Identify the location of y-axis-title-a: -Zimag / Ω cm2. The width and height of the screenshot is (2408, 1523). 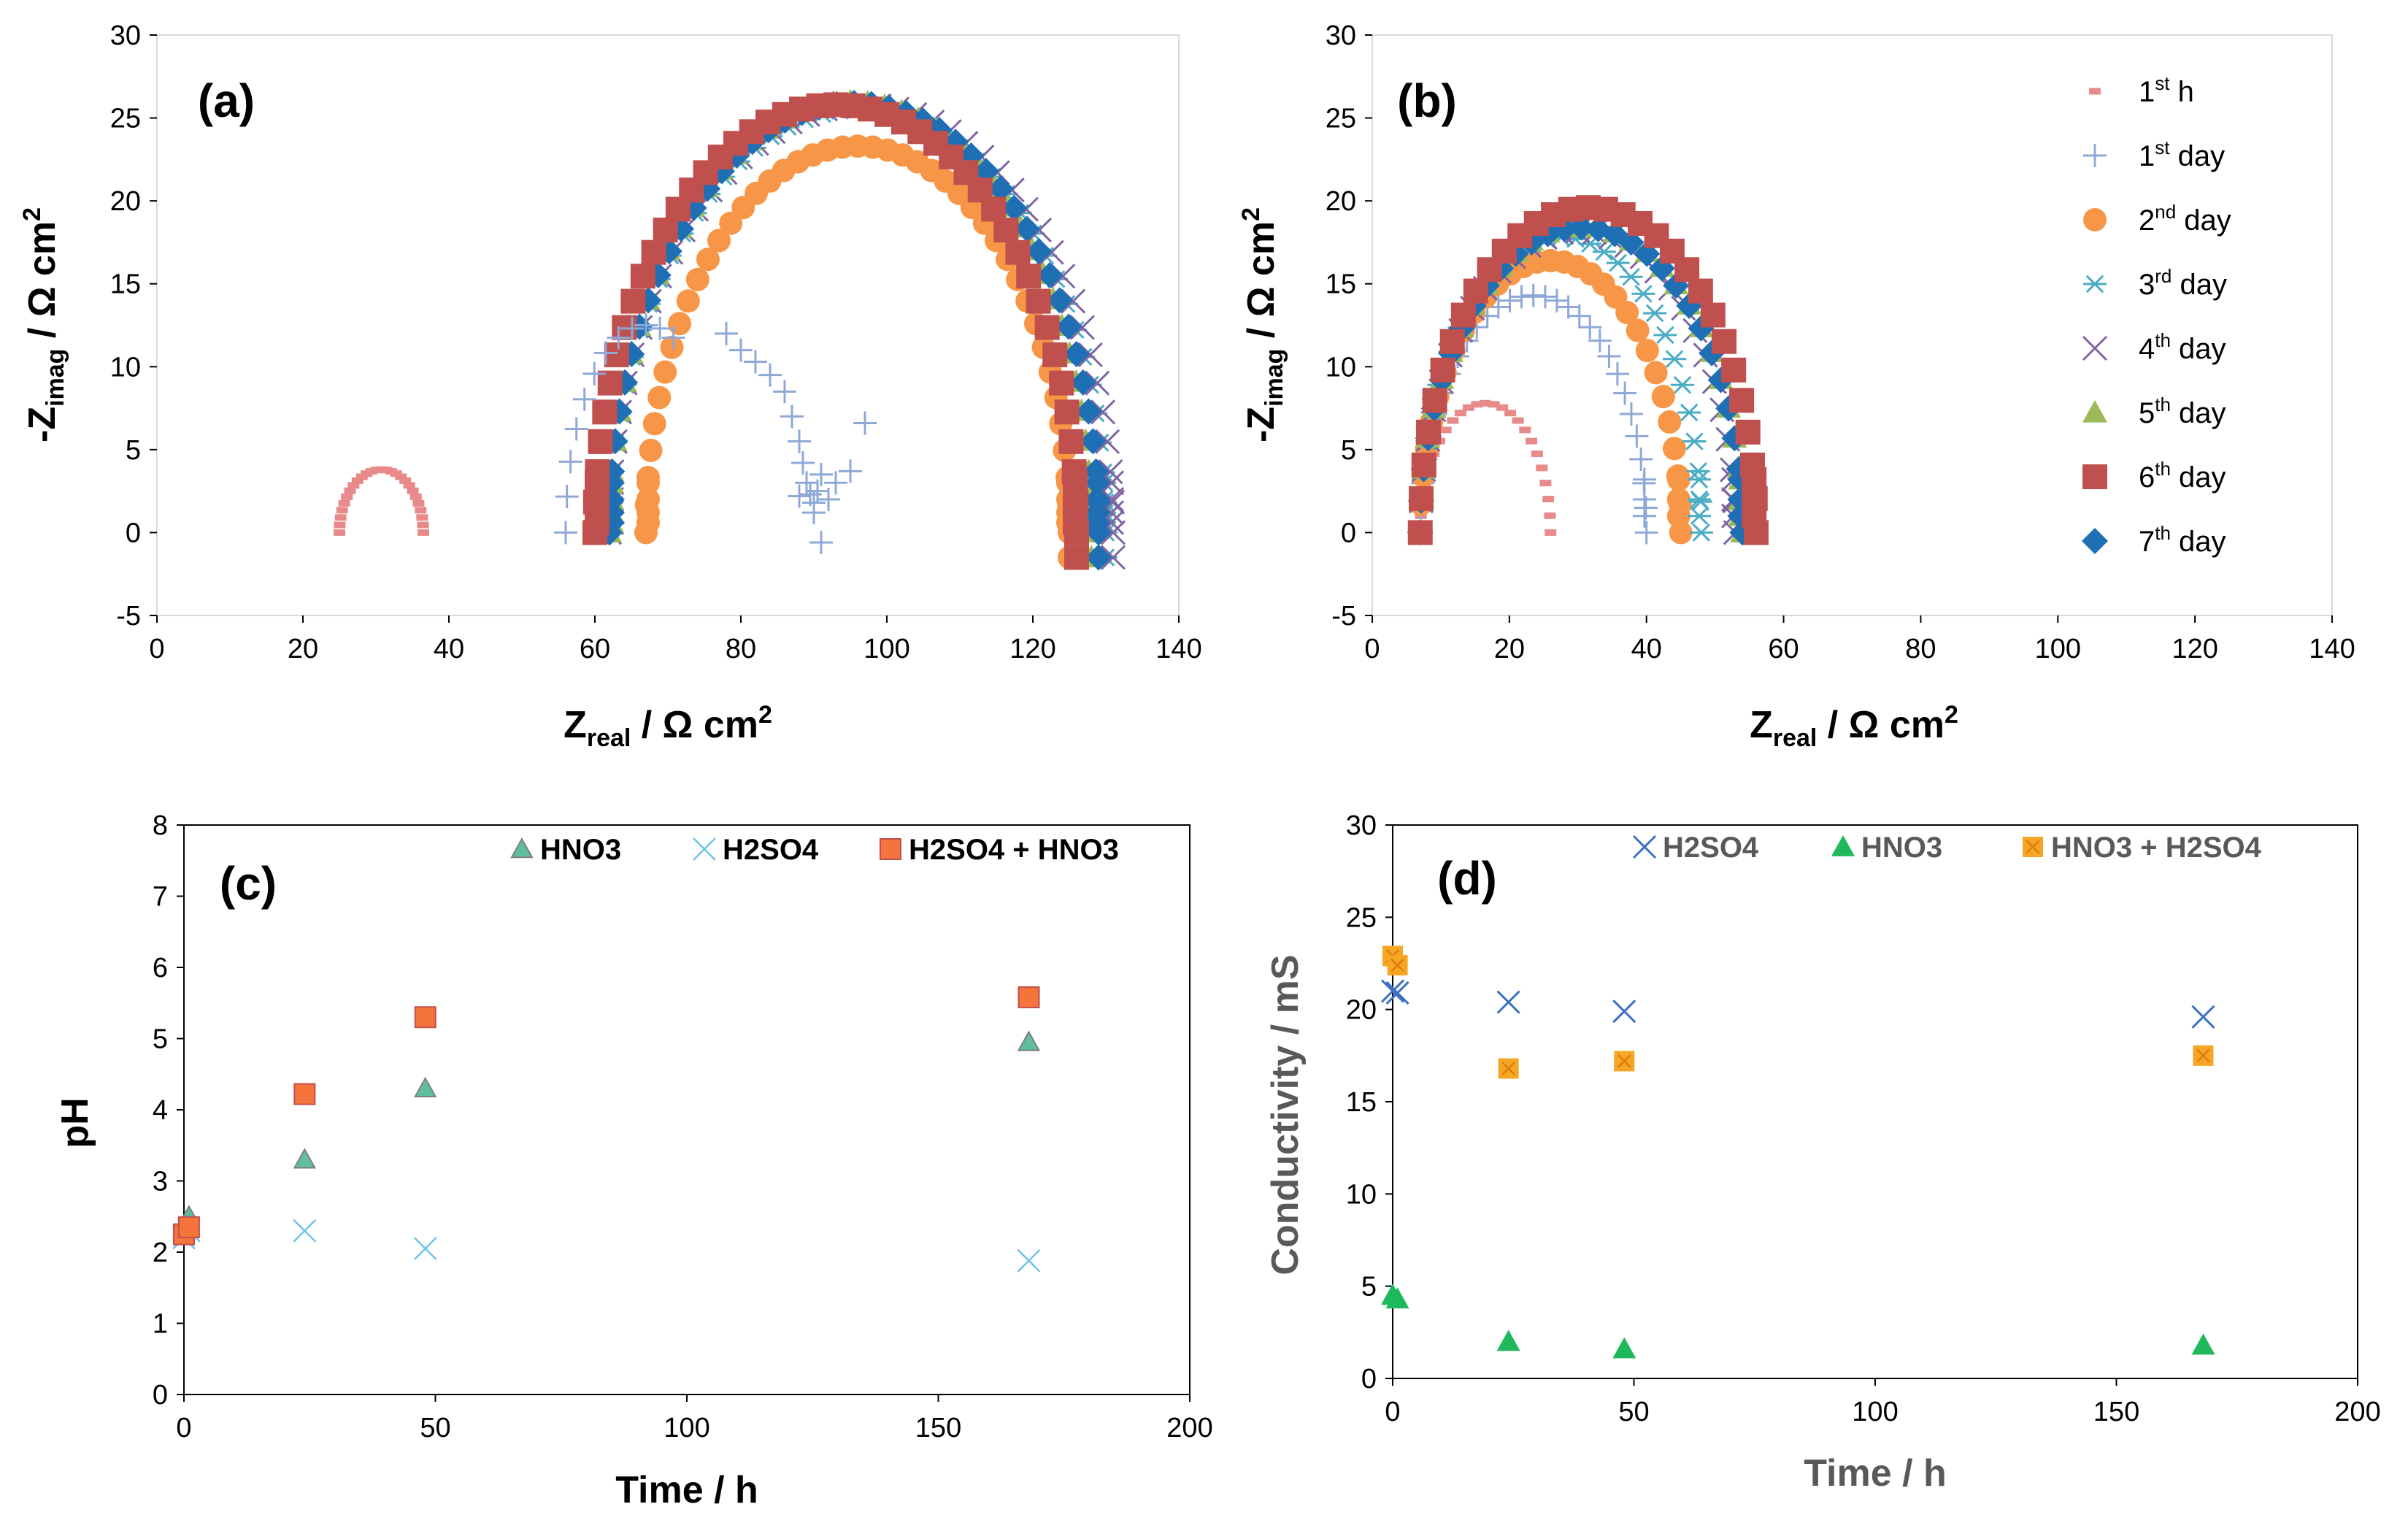
(43, 324).